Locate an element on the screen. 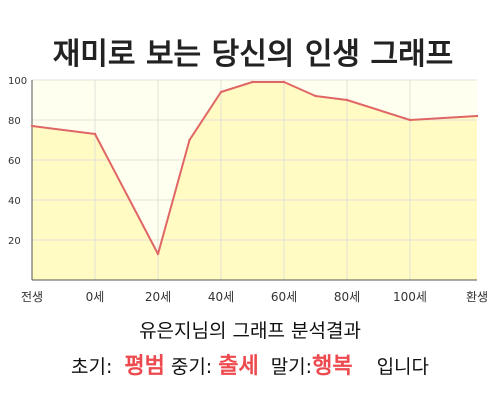 This screenshot has width=500, height=400. chart-title: 재미로 보는 당신의 인생 그래프 is located at coordinates (253, 54).